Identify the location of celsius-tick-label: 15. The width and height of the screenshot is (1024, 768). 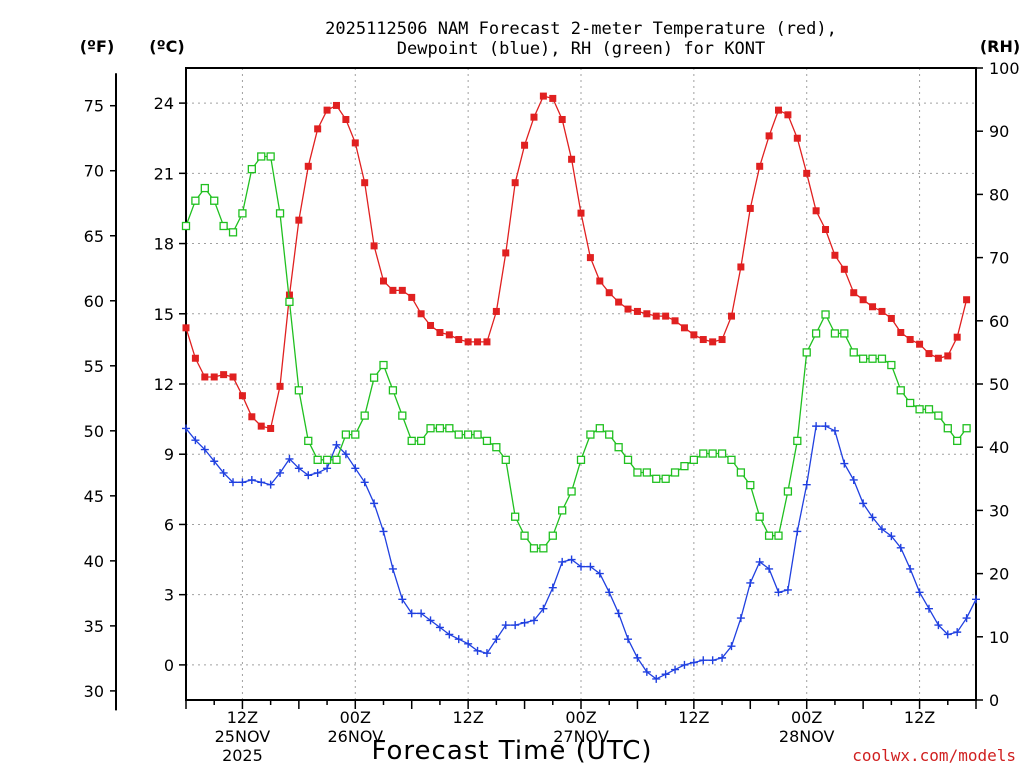
(164, 314).